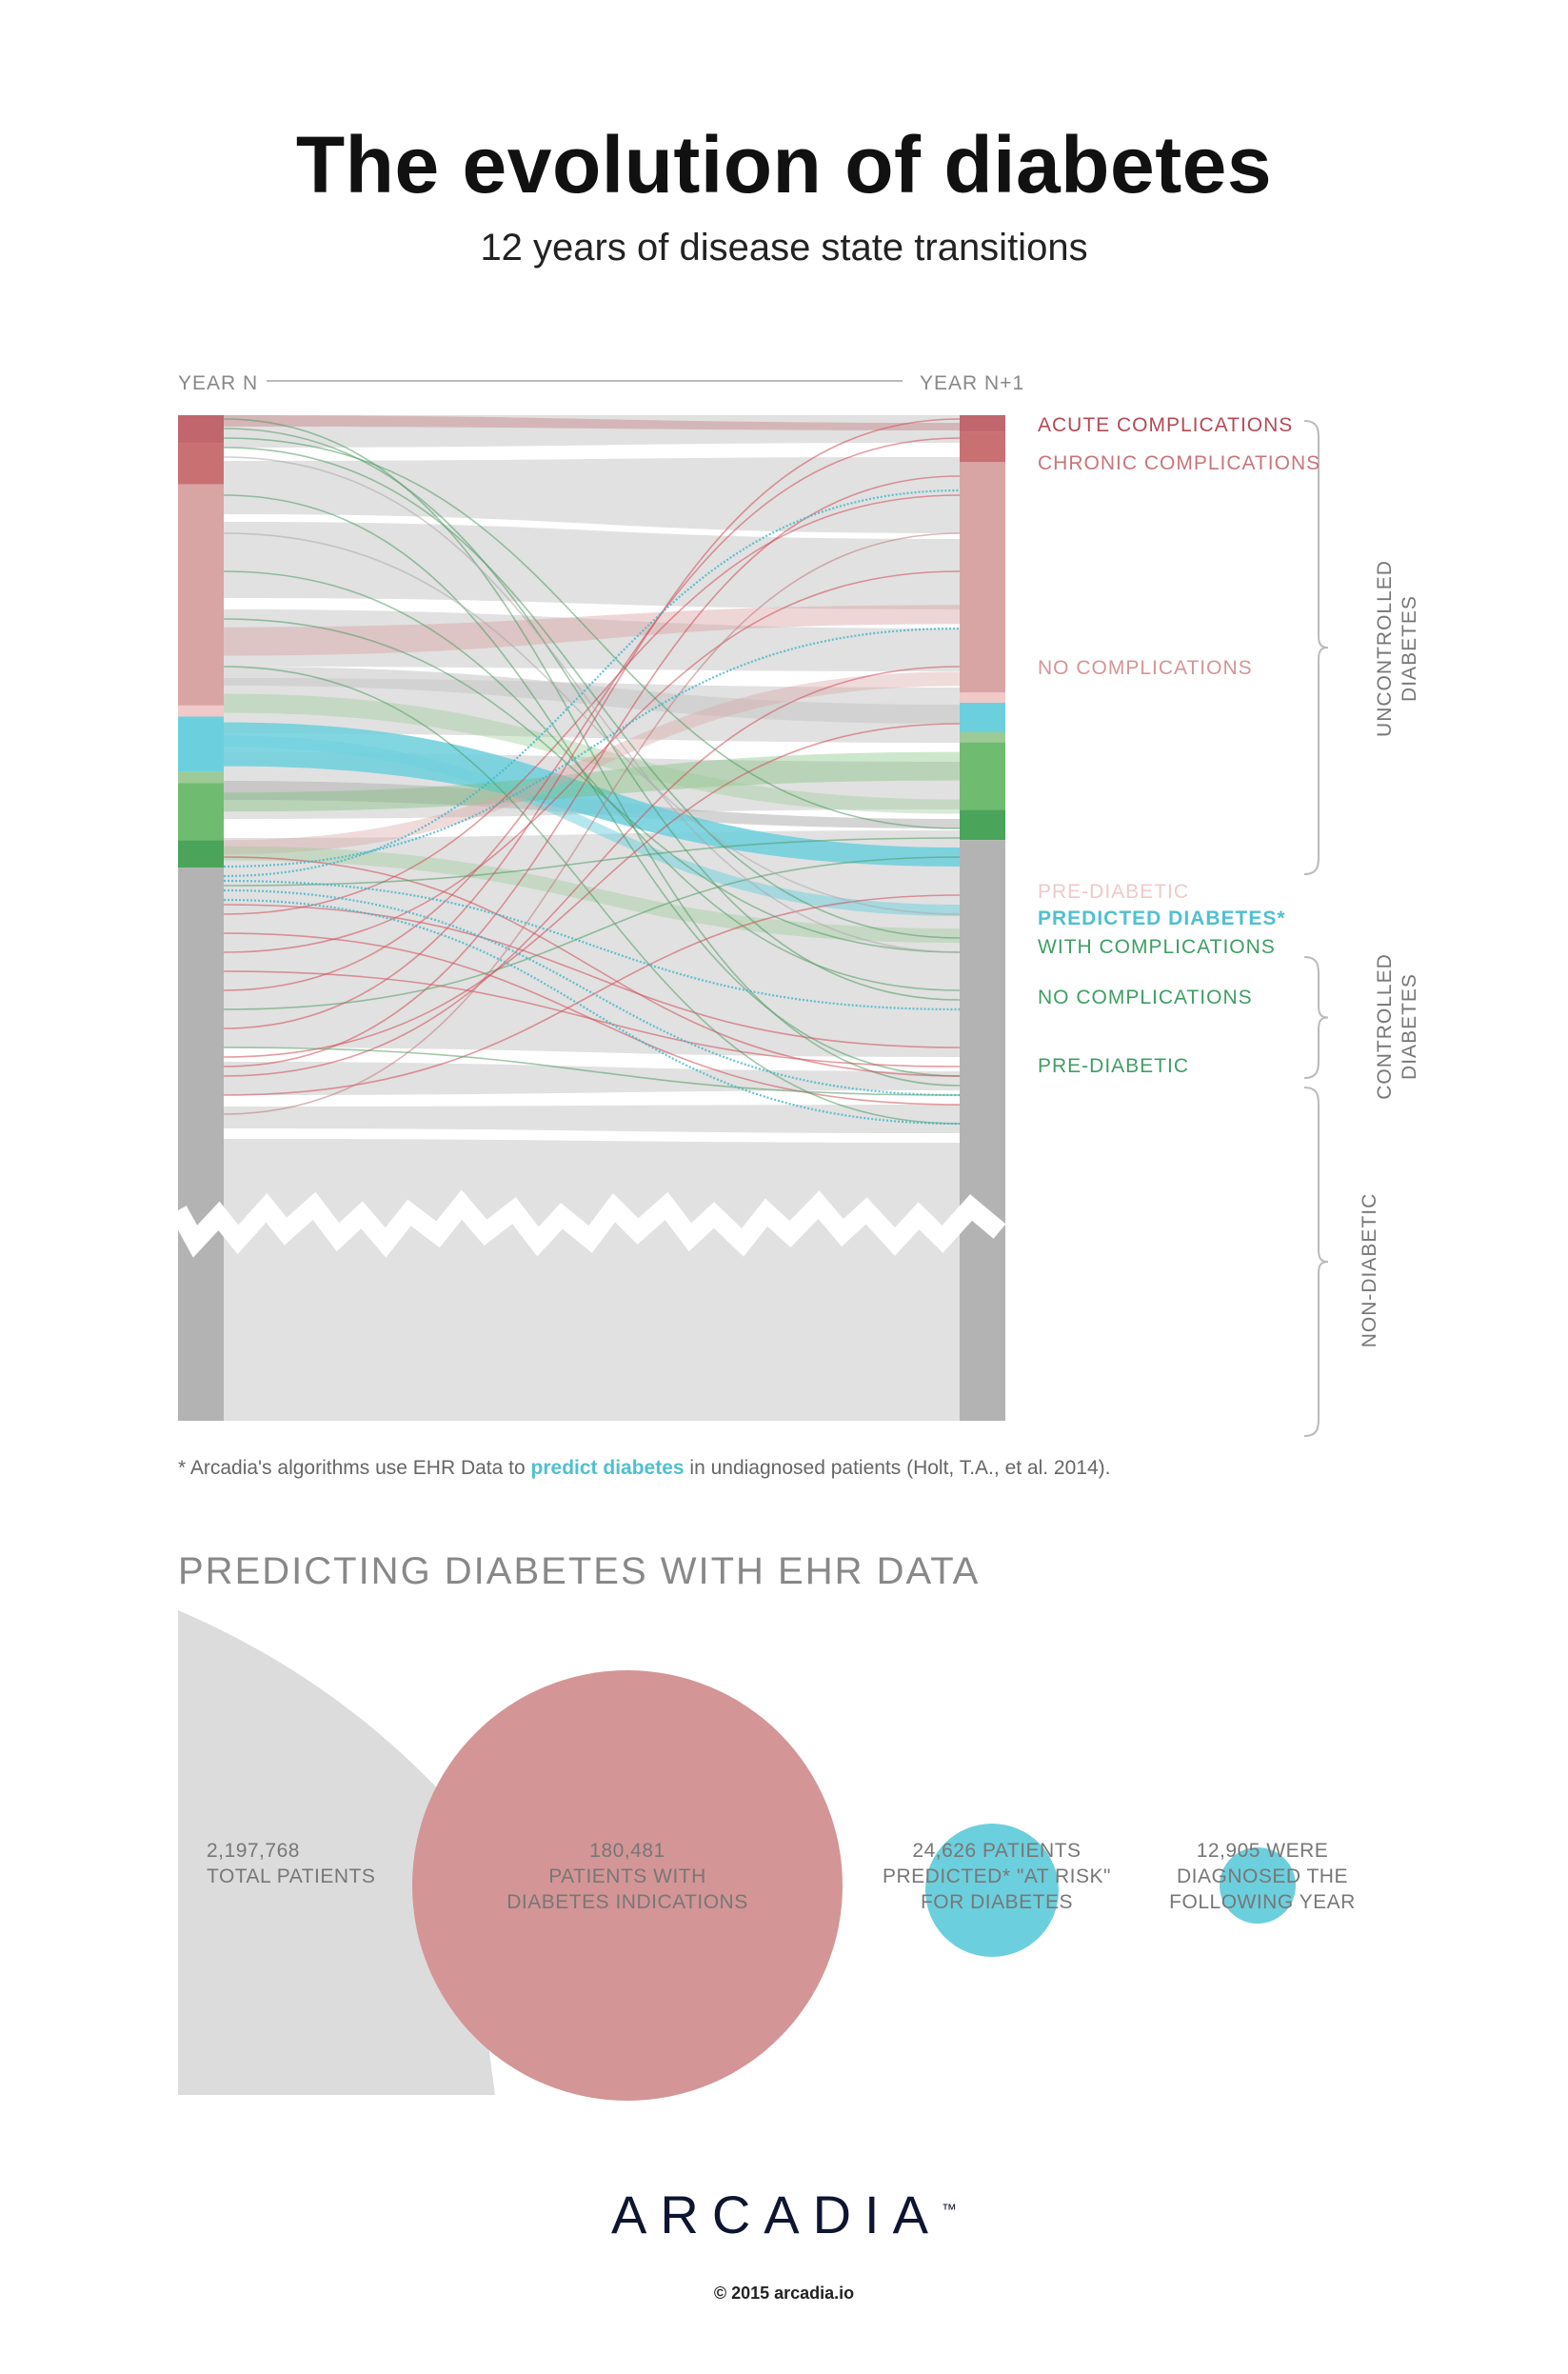  I want to click on left-segment-predicted, so click(201, 744).